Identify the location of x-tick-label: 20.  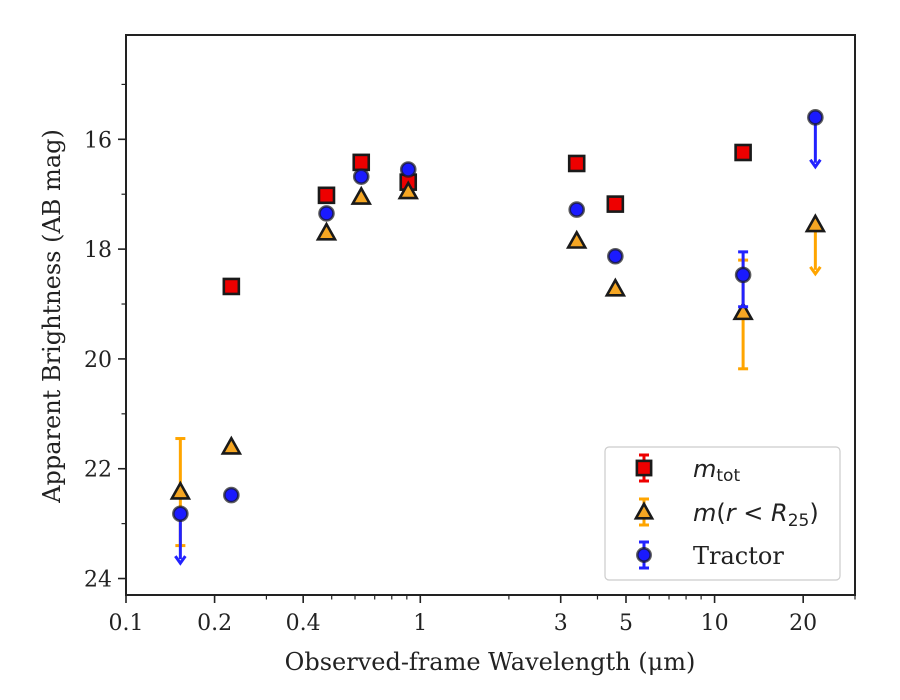
(803, 623).